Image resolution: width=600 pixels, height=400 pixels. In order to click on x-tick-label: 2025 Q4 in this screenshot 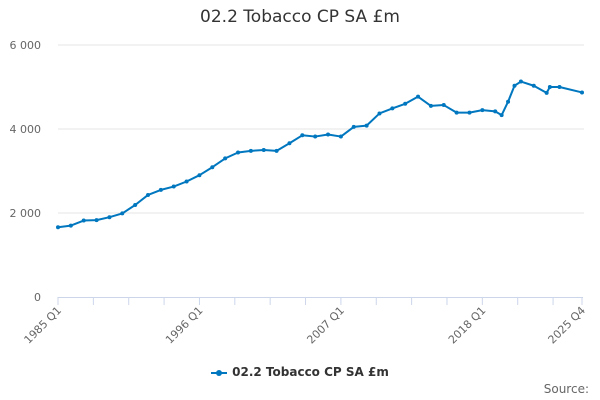, I will do `click(567, 325)`.